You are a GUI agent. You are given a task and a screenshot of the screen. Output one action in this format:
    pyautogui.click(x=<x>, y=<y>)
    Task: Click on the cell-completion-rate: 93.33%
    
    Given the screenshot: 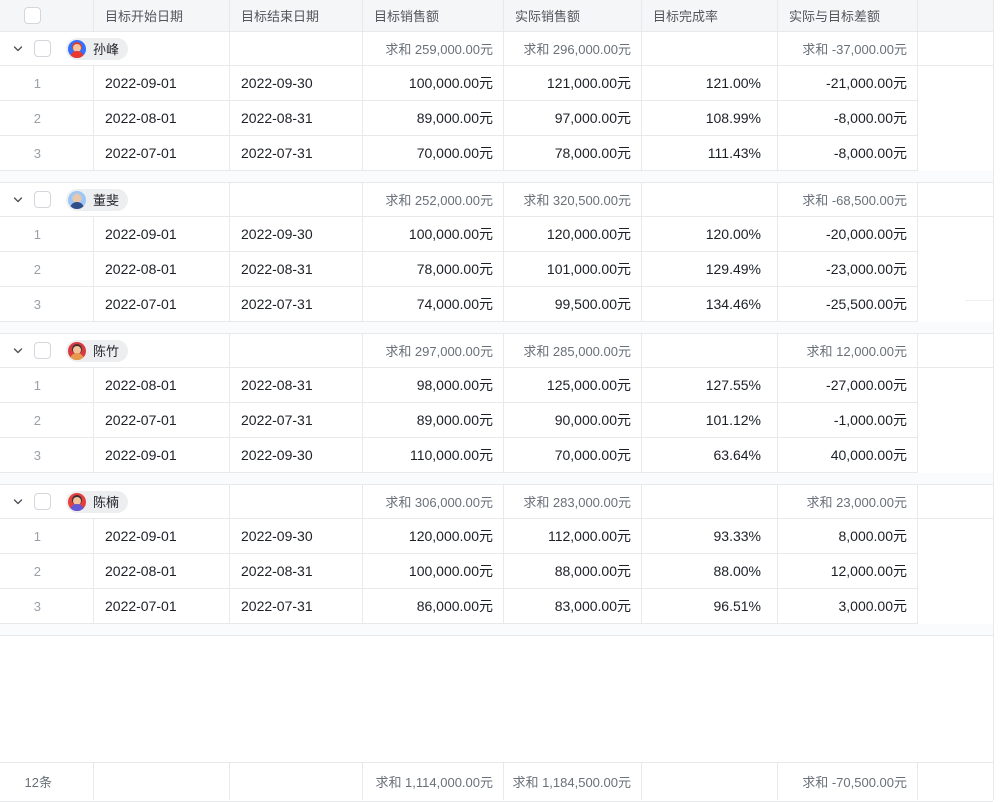 What is the action you would take?
    pyautogui.click(x=710, y=536)
    